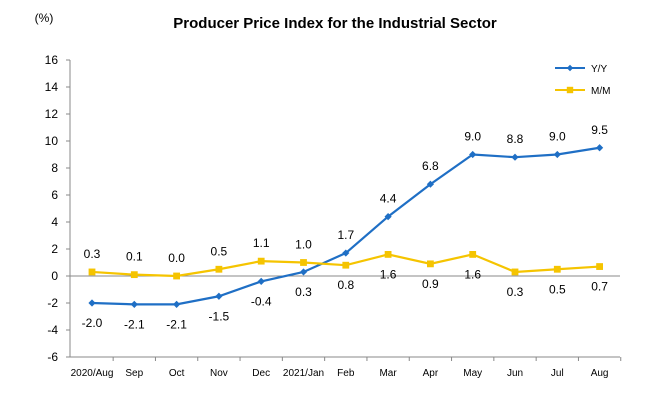 Image resolution: width=671 pixels, height=405 pixels. I want to click on y-tick-label: 8, so click(54, 168).